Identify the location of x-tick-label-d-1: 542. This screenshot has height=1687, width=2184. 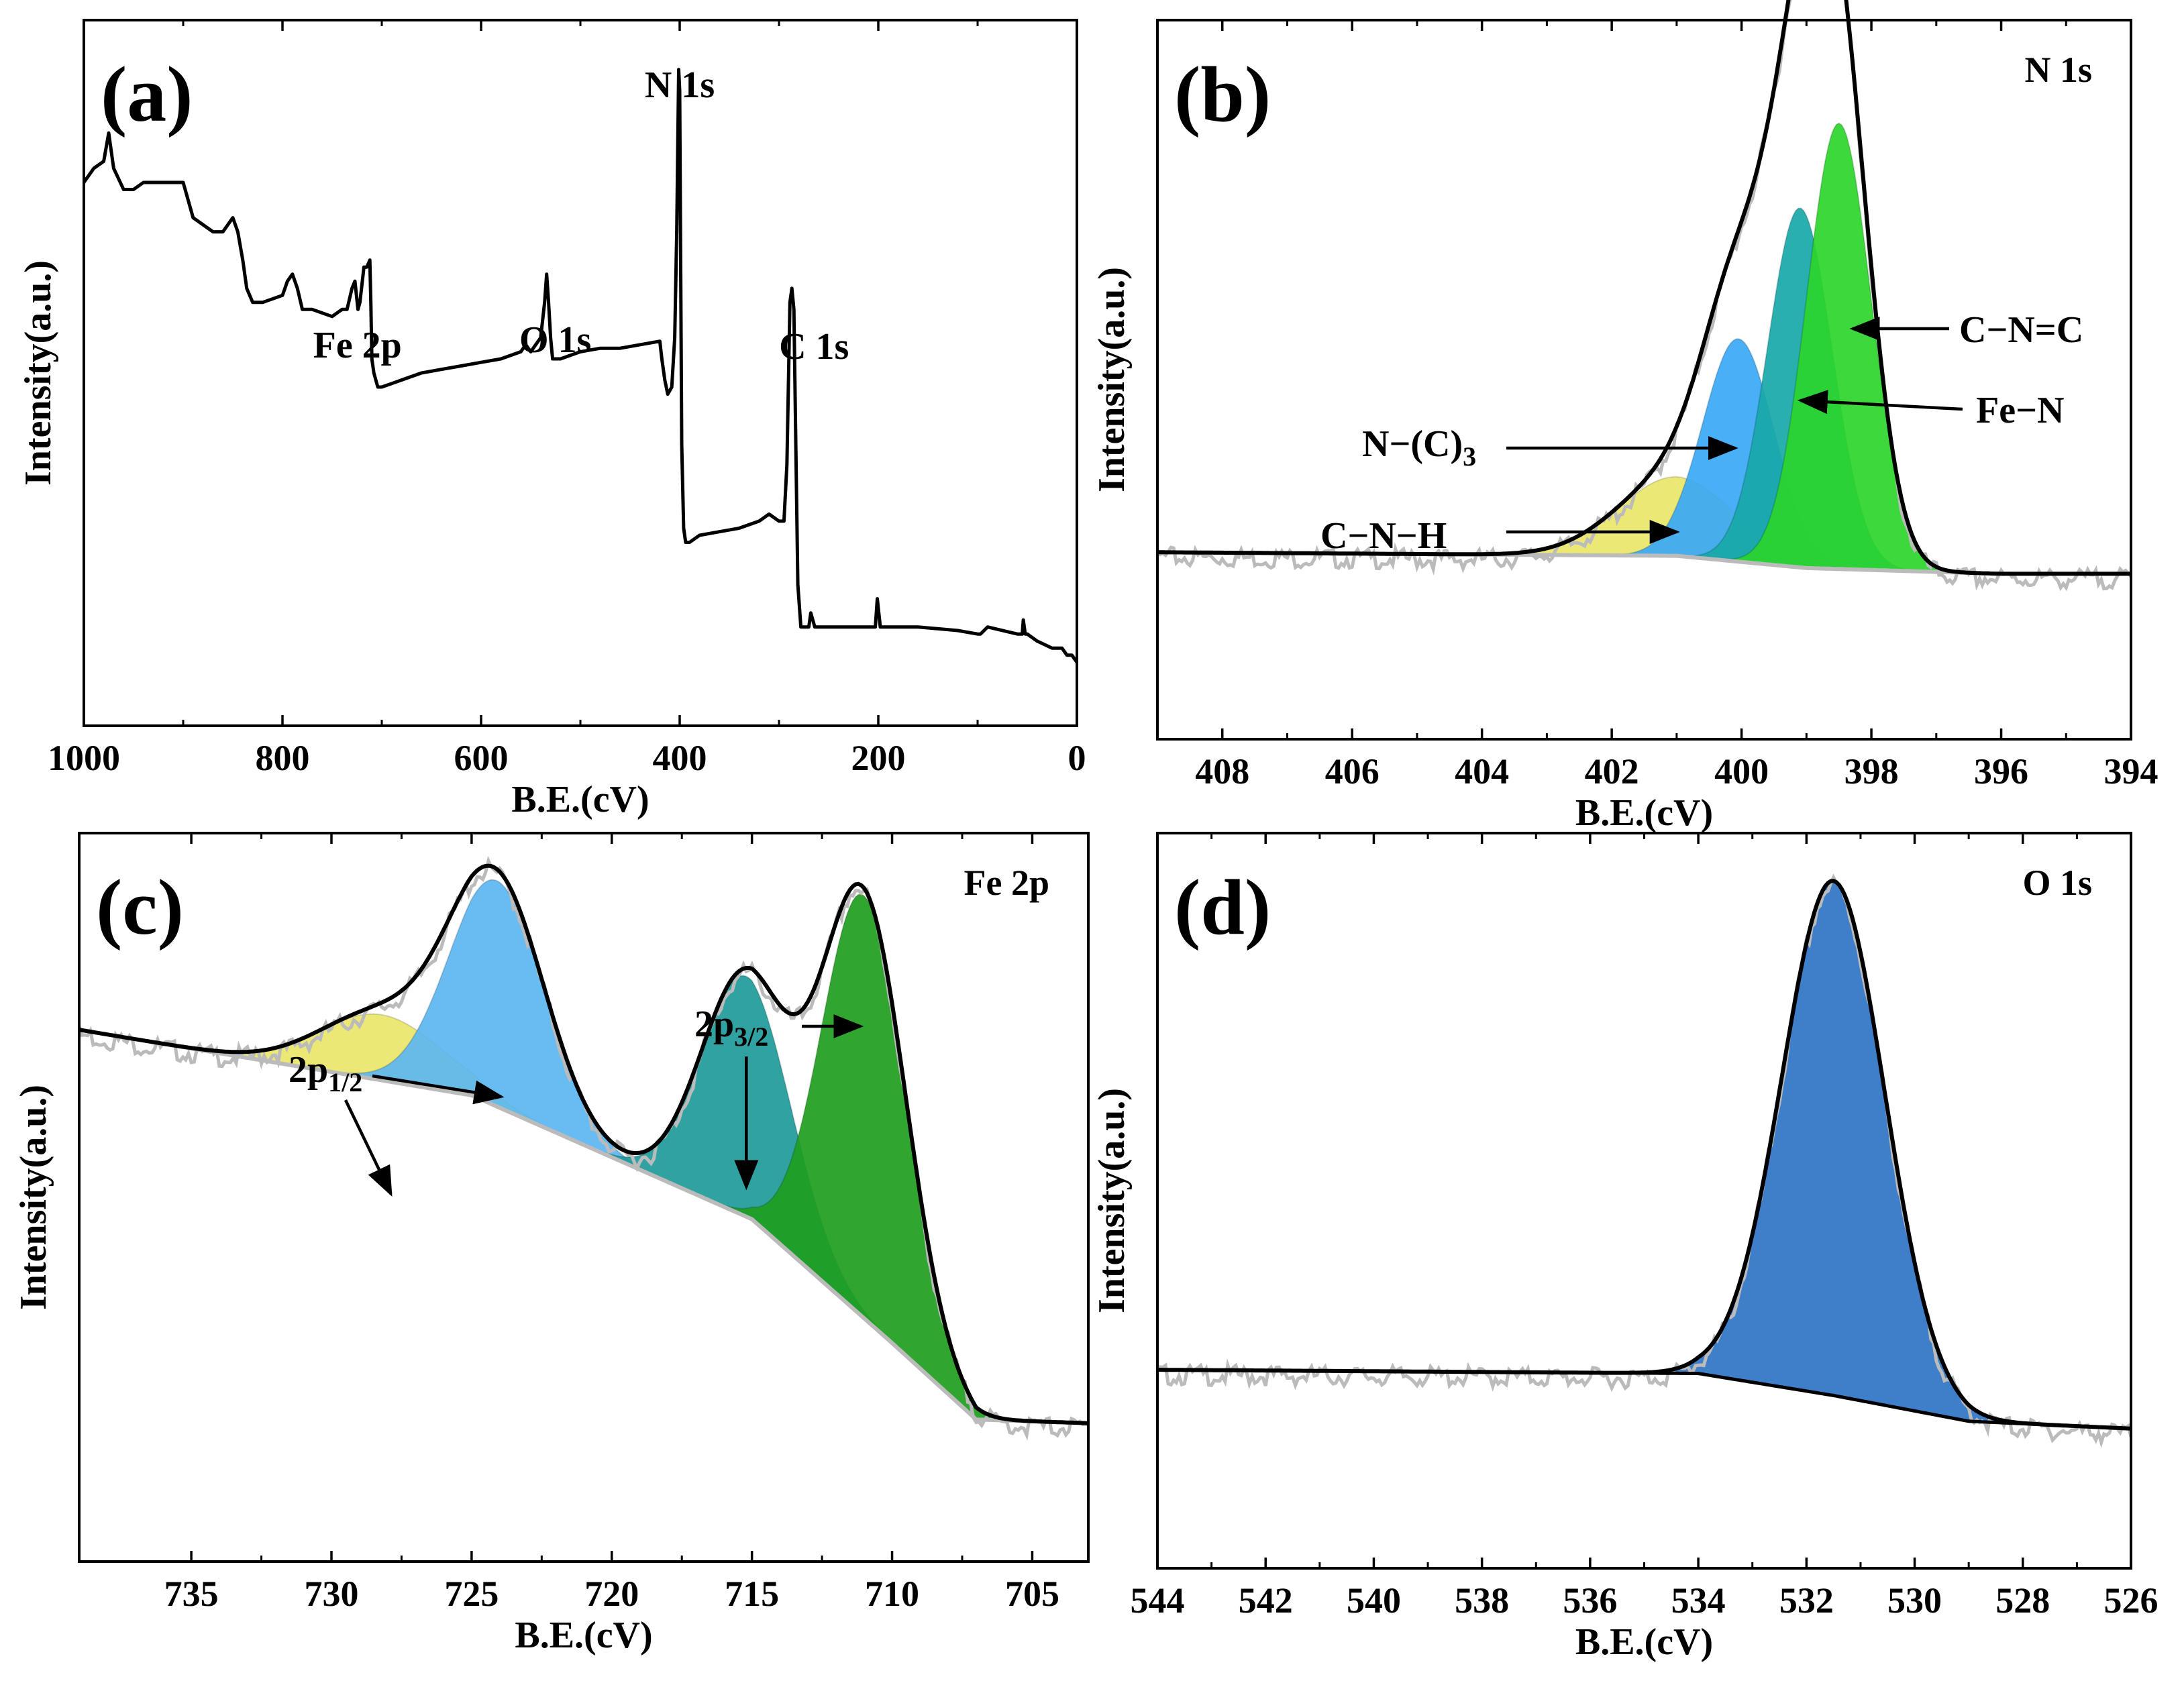
(1266, 1600).